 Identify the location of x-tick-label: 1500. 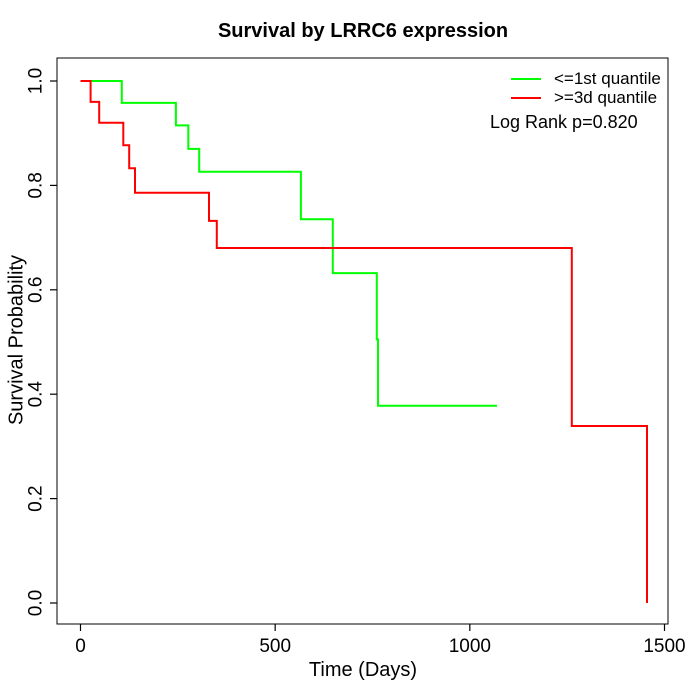
(664, 646).